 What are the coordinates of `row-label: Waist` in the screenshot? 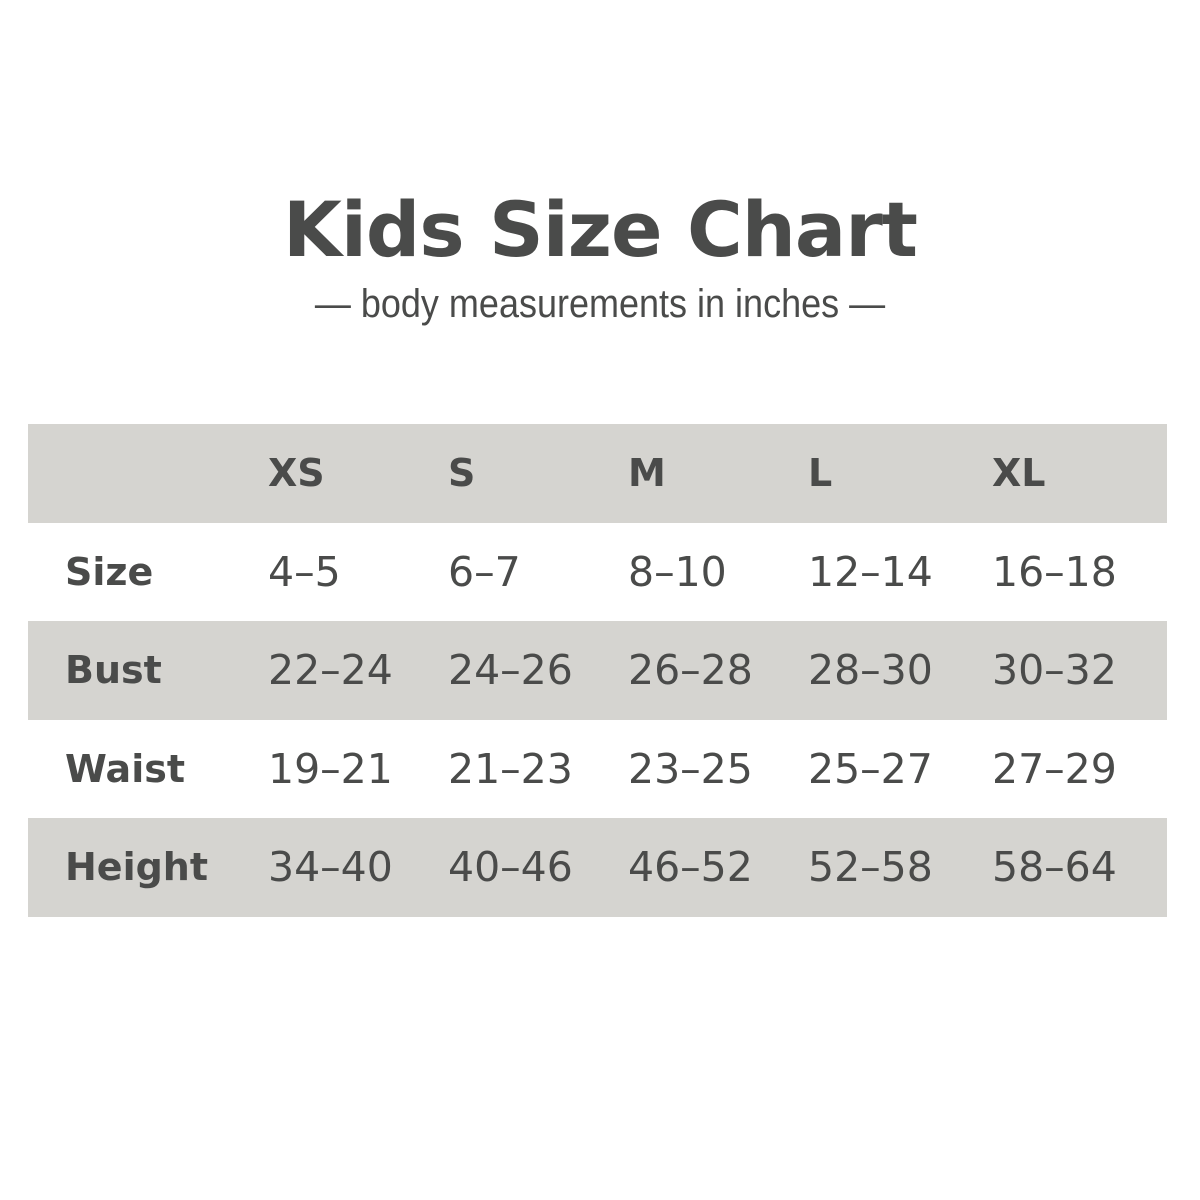 It's located at (125, 768).